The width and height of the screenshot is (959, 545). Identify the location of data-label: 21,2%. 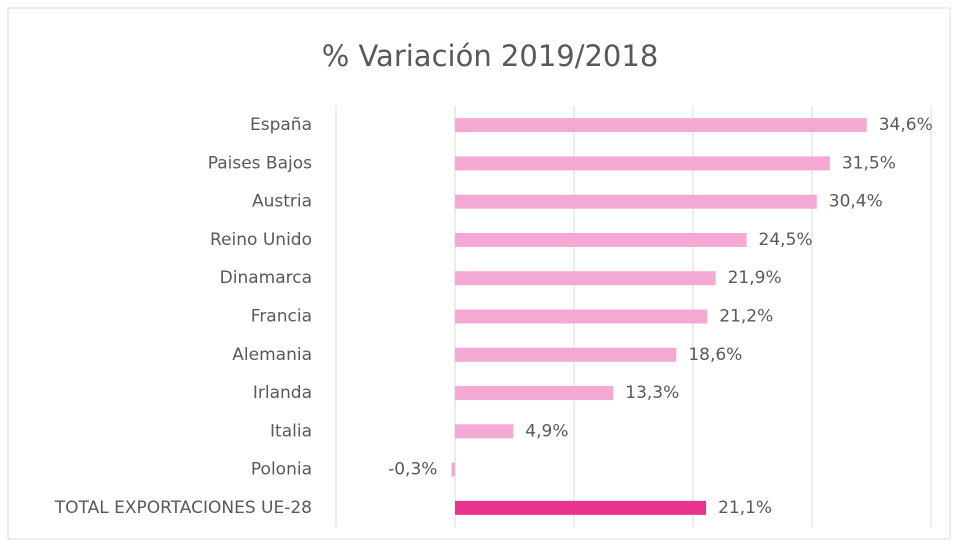
(746, 317).